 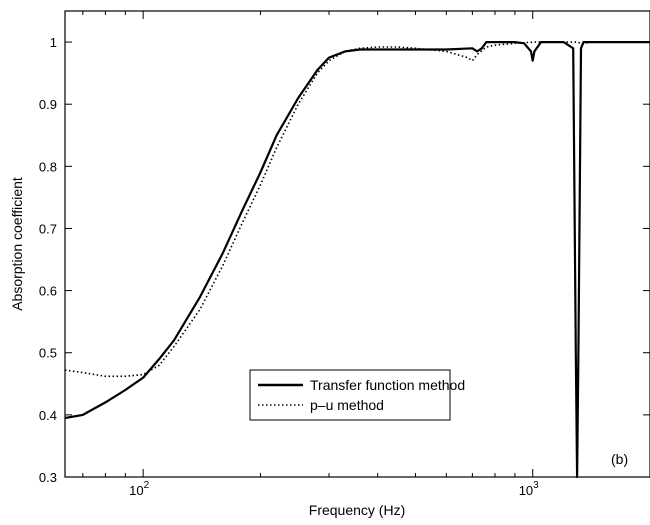 What do you see at coordinates (48, 415) in the screenshot?
I see `y-tick-label: 0.4` at bounding box center [48, 415].